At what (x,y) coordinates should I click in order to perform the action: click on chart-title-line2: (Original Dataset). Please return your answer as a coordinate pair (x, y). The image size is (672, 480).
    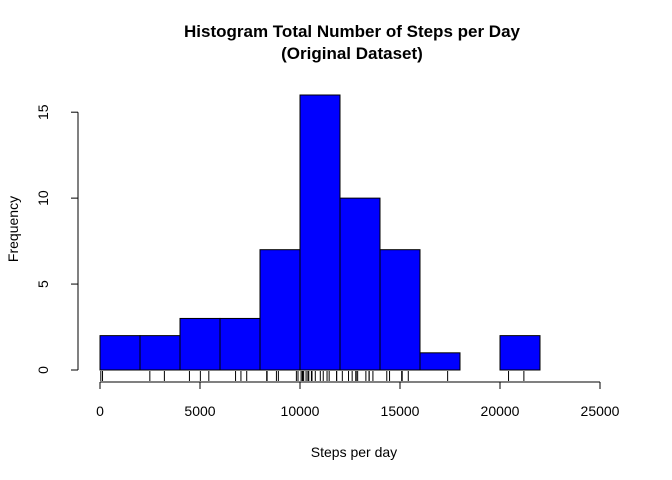
    Looking at the image, I should click on (352, 53).